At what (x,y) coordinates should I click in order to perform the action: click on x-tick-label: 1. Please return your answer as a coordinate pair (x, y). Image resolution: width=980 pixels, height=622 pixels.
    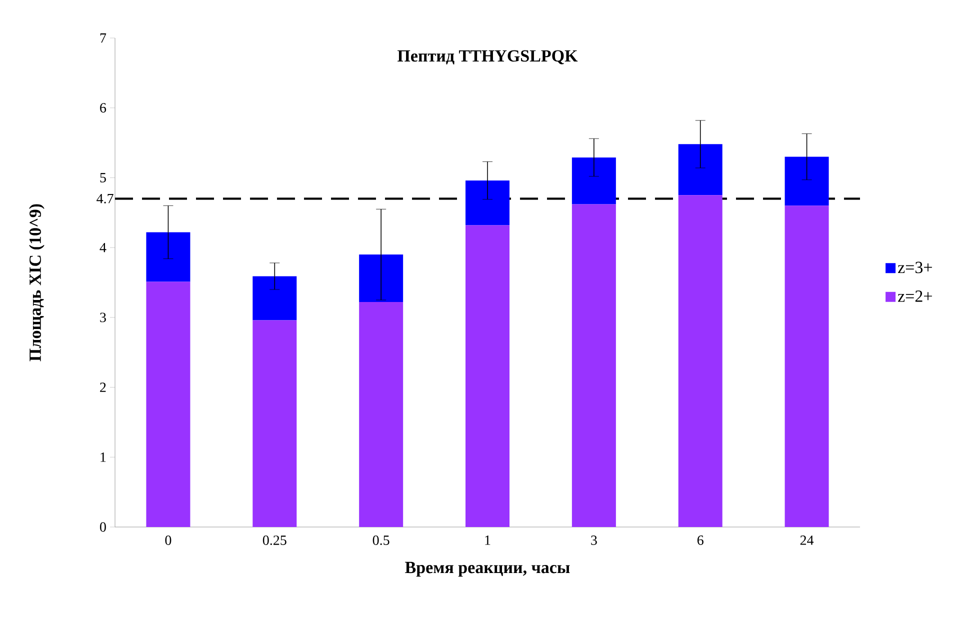
    Looking at the image, I should click on (487, 540).